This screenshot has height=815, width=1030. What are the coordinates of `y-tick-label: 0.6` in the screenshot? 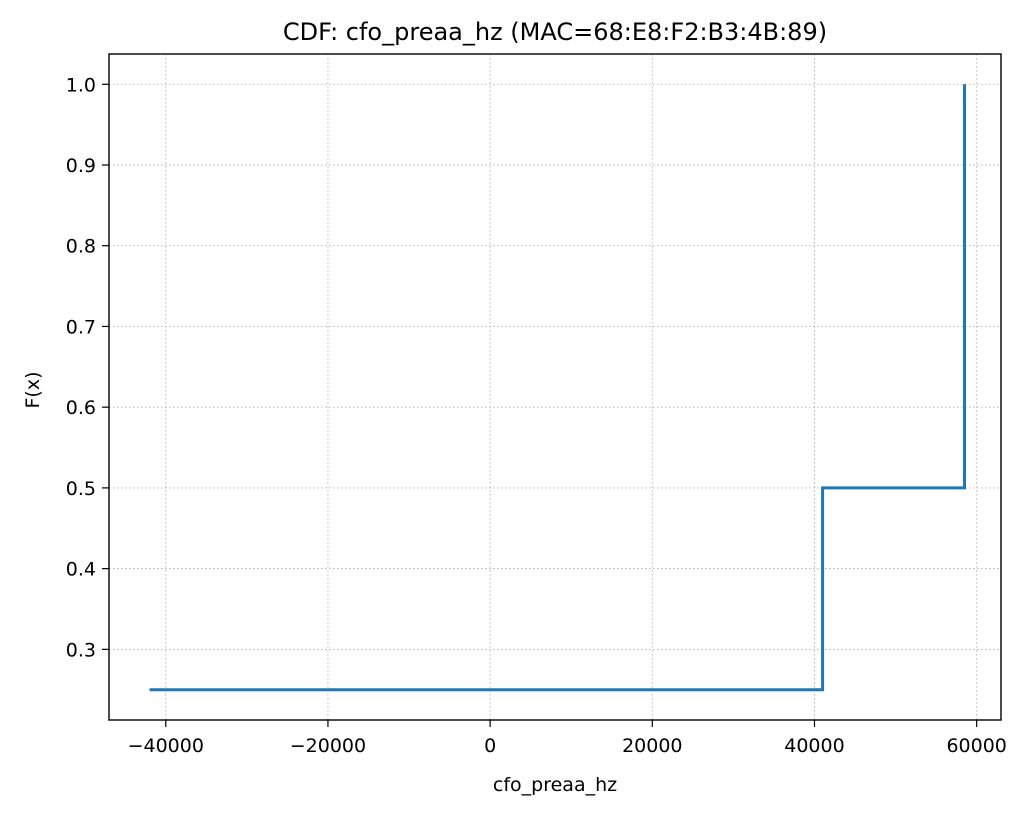 It's located at (81, 408).